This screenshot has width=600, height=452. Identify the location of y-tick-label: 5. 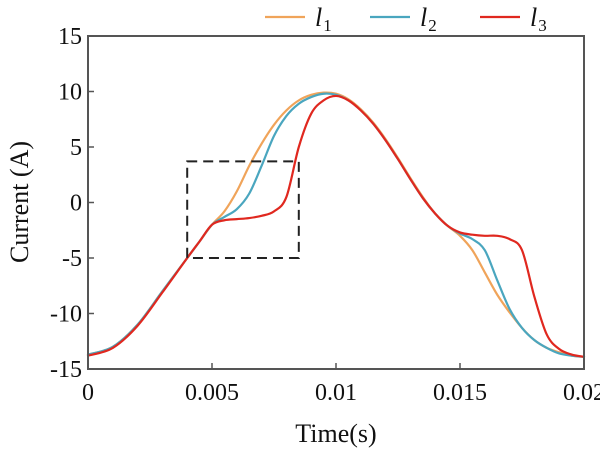
(76, 148).